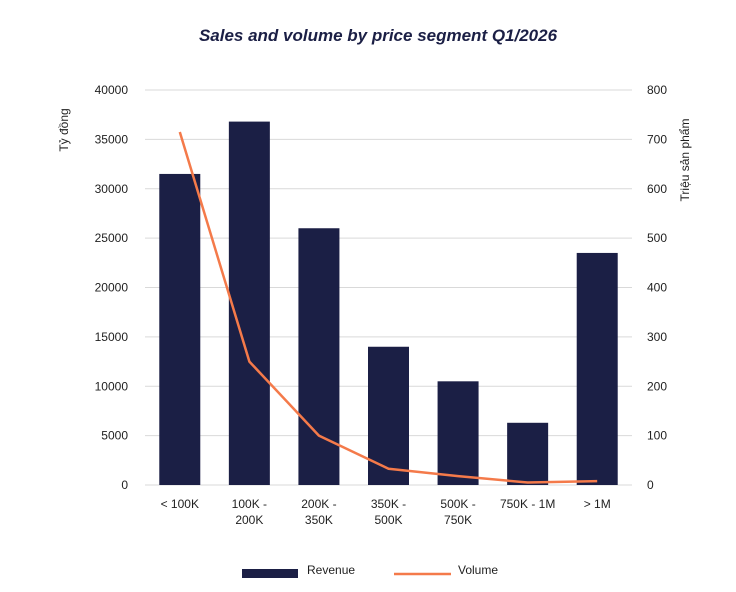  I want to click on legend: Revenue Volume, so click(370, 570).